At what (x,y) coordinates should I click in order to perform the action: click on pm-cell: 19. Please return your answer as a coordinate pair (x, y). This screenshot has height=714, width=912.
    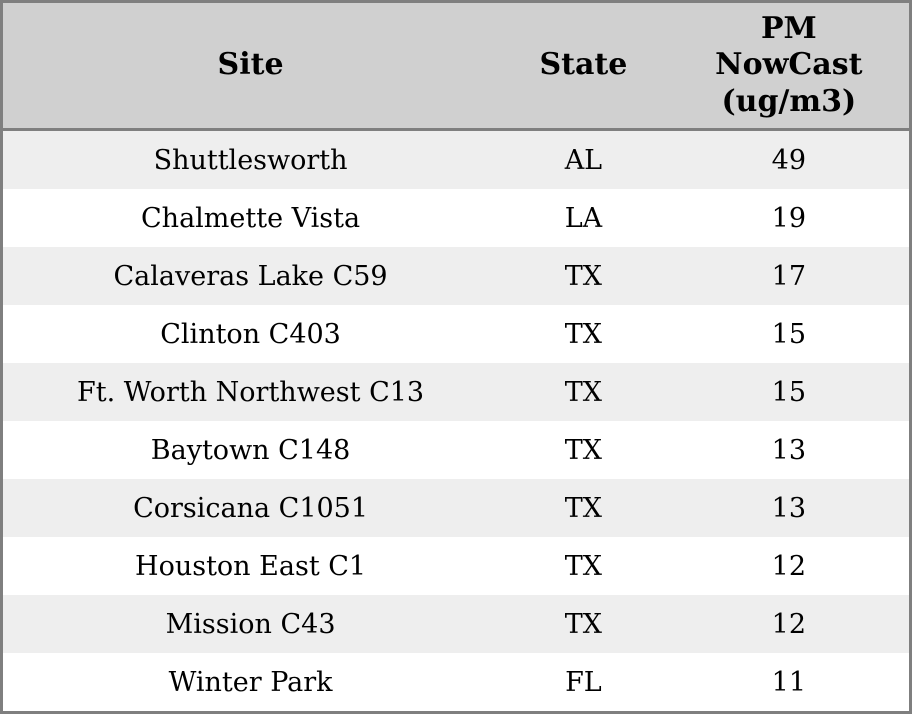
    Looking at the image, I should click on (789, 218).